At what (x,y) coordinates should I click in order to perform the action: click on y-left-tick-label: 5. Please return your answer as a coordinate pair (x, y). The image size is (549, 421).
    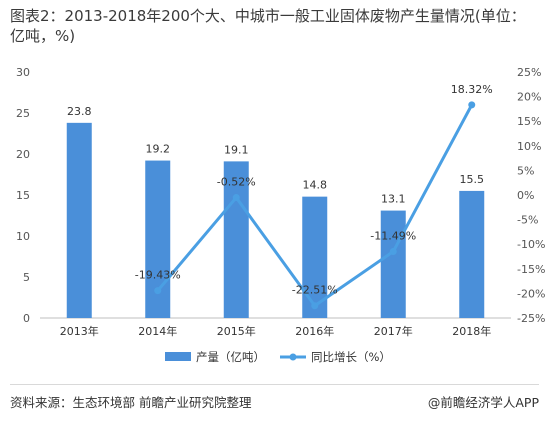
    Looking at the image, I should click on (26, 277).